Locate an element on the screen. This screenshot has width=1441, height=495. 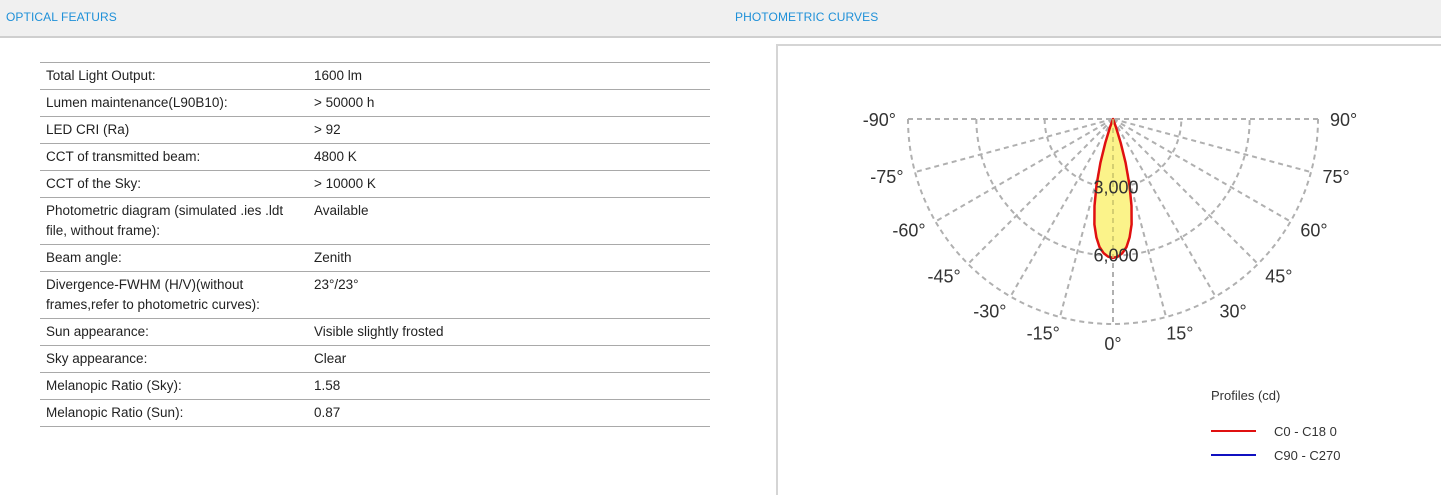
spec-row: CCT of transmitted beam: 4800 K is located at coordinates (375, 157).